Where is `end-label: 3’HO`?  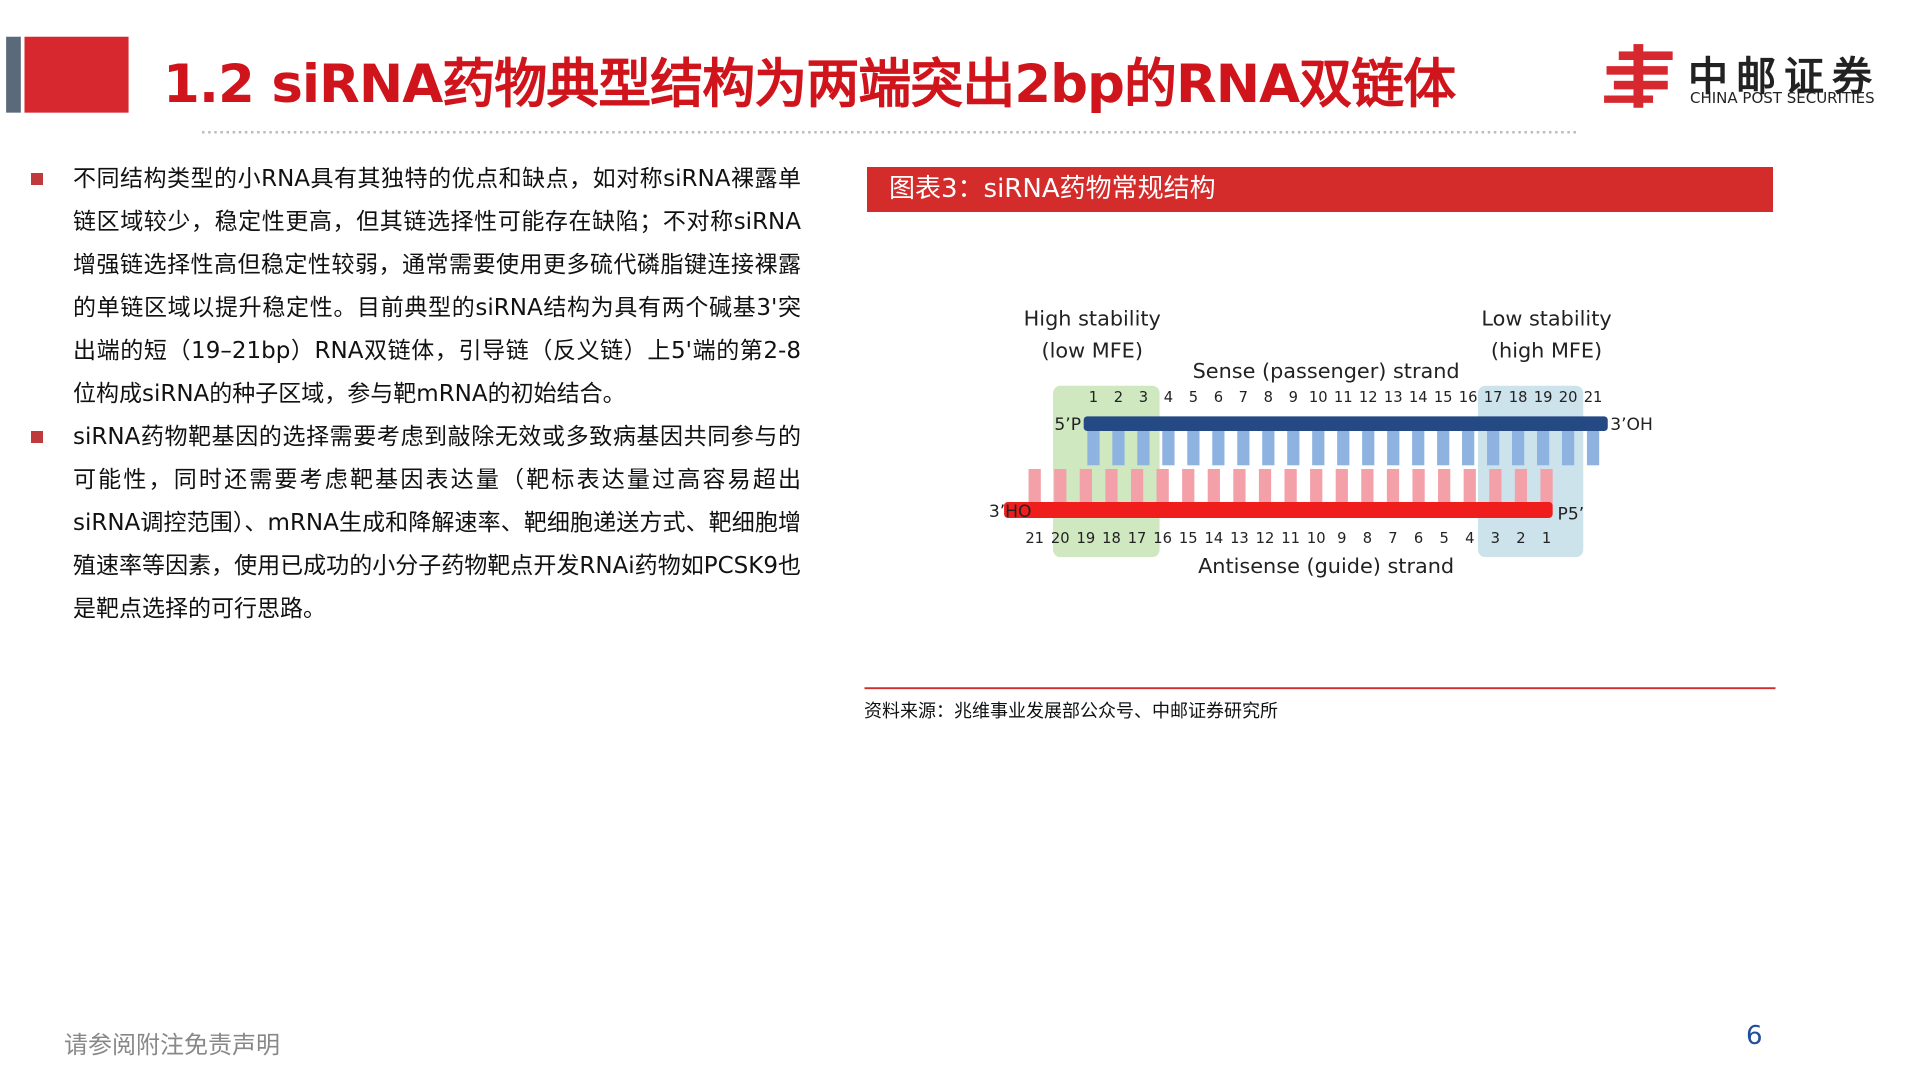 end-label: 3’HO is located at coordinates (1010, 512).